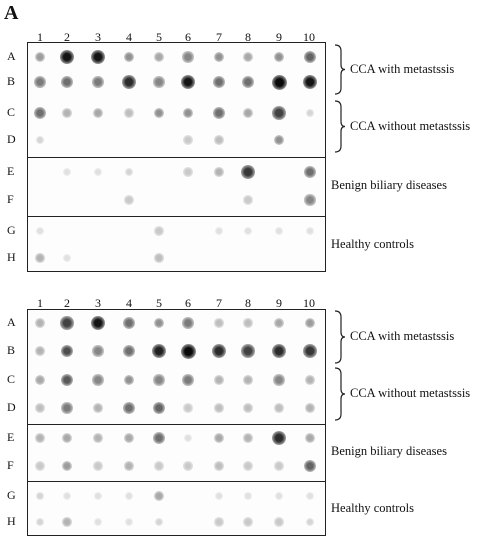 The image size is (488, 550). What do you see at coordinates (389, 185) in the screenshot?
I see `group-label: Benign biliary diseases` at bounding box center [389, 185].